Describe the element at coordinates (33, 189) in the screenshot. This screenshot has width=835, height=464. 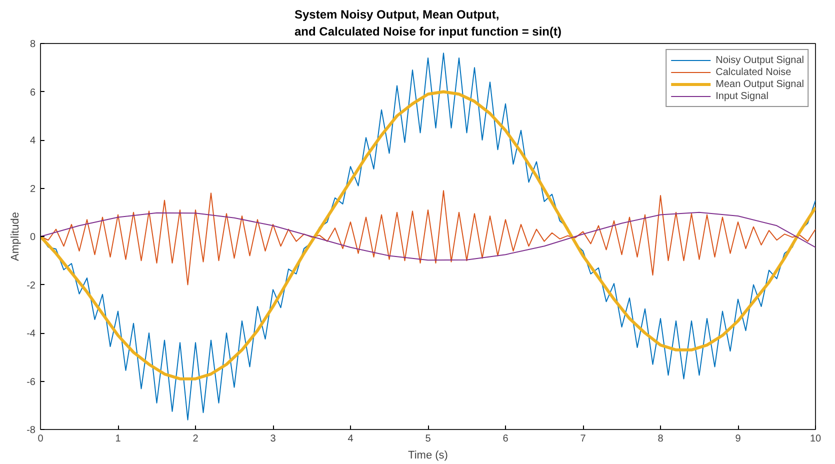
I see `y-tick-label: 2` at that location.